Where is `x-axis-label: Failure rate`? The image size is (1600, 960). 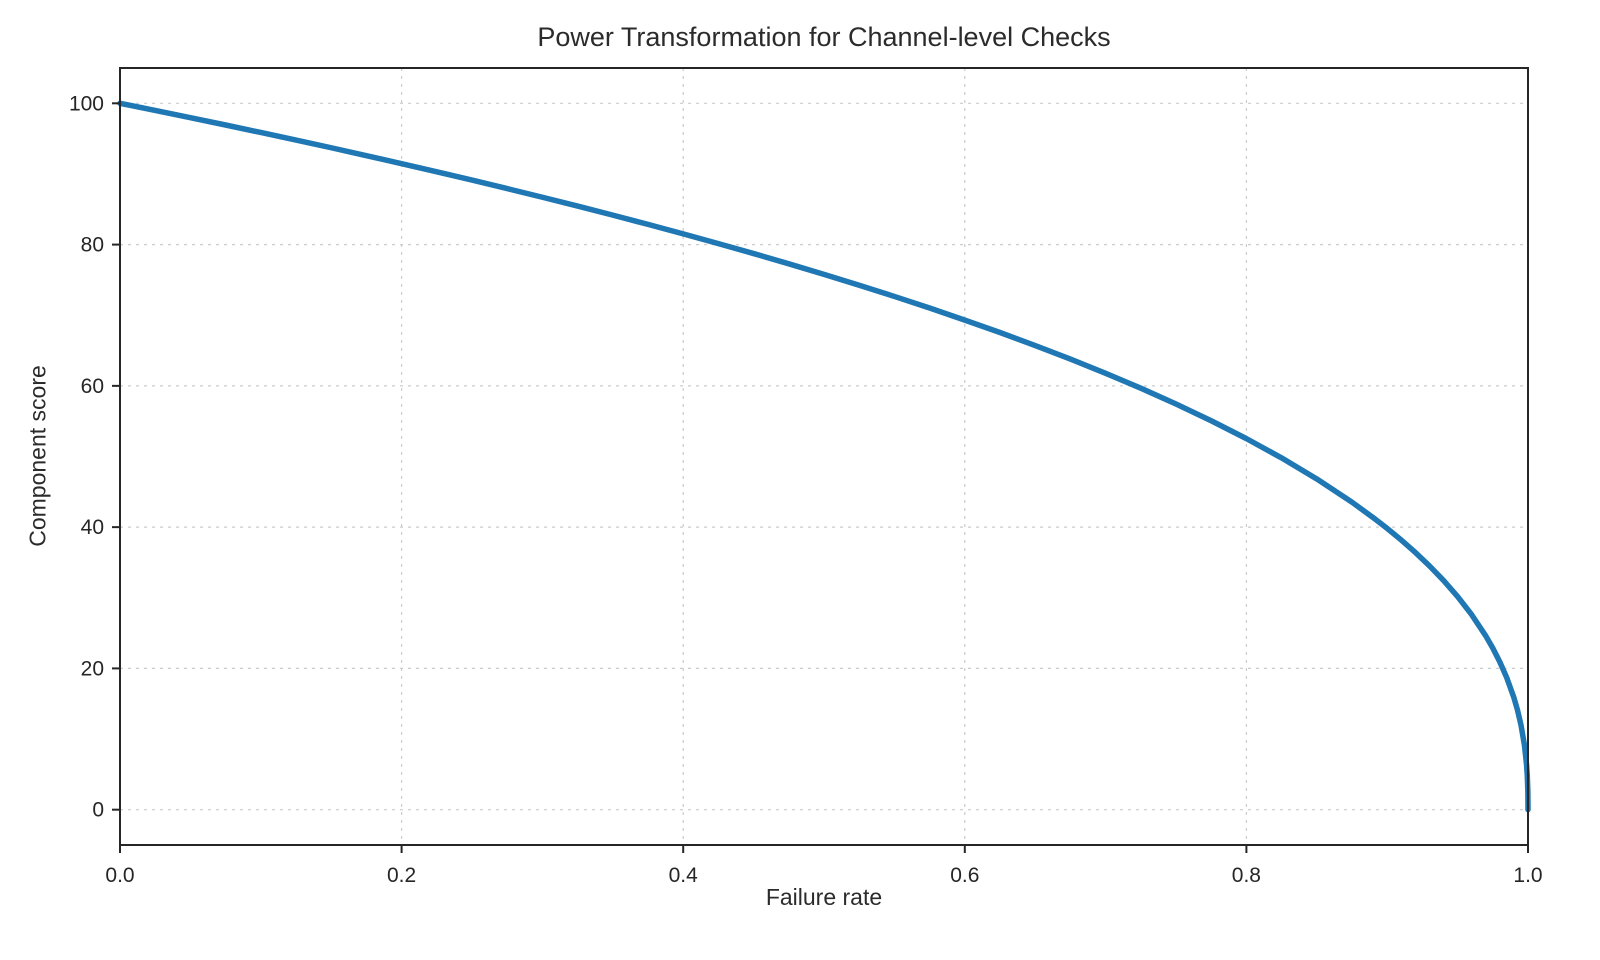 x-axis-label: Failure rate is located at coordinates (824, 897).